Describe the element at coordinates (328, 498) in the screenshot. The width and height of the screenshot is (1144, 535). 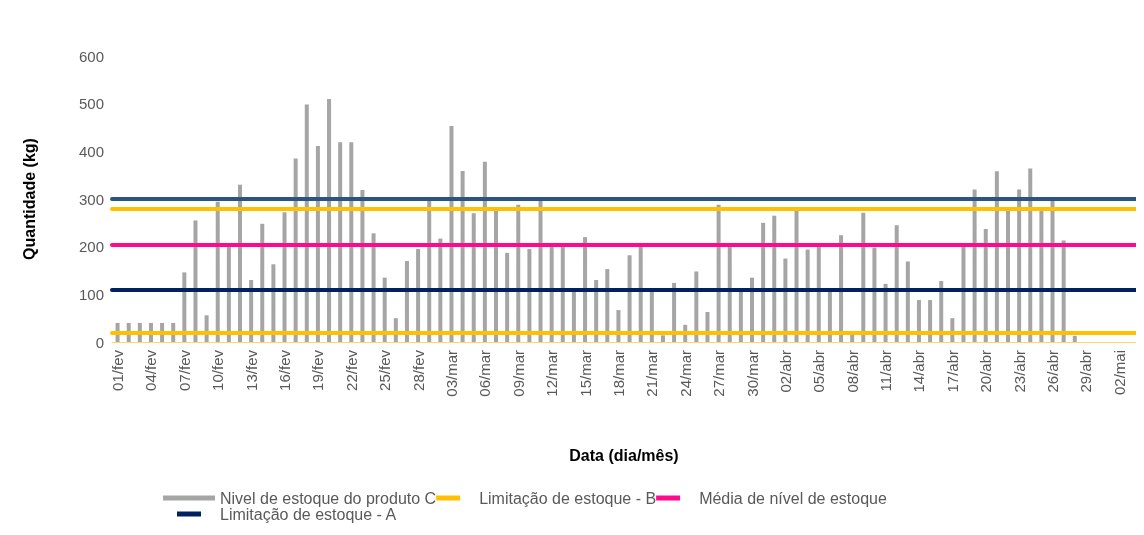
I see `legend-label: Nivel de estoque do produto C` at that location.